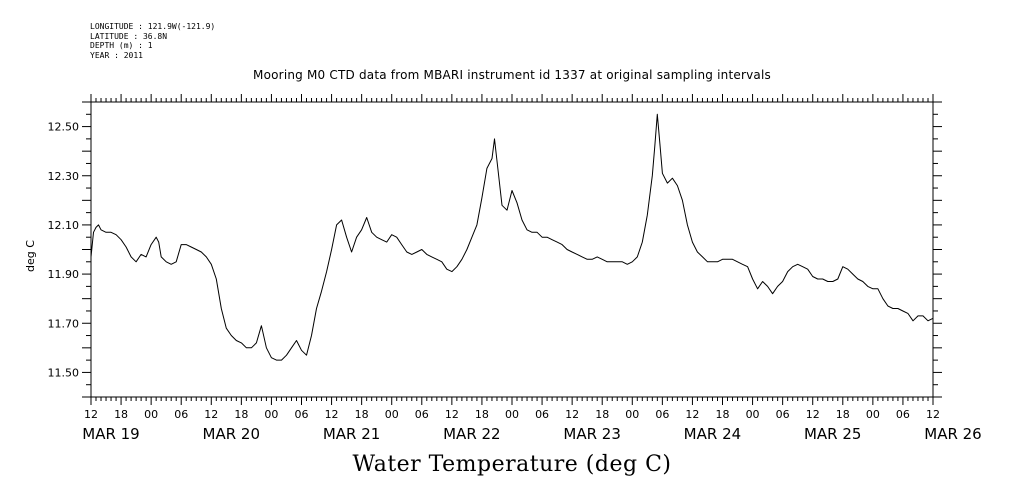 This screenshot has height=504, width=1009. What do you see at coordinates (121, 45) in the screenshot?
I see `depth-text: DEPTH (m) : 1` at bounding box center [121, 45].